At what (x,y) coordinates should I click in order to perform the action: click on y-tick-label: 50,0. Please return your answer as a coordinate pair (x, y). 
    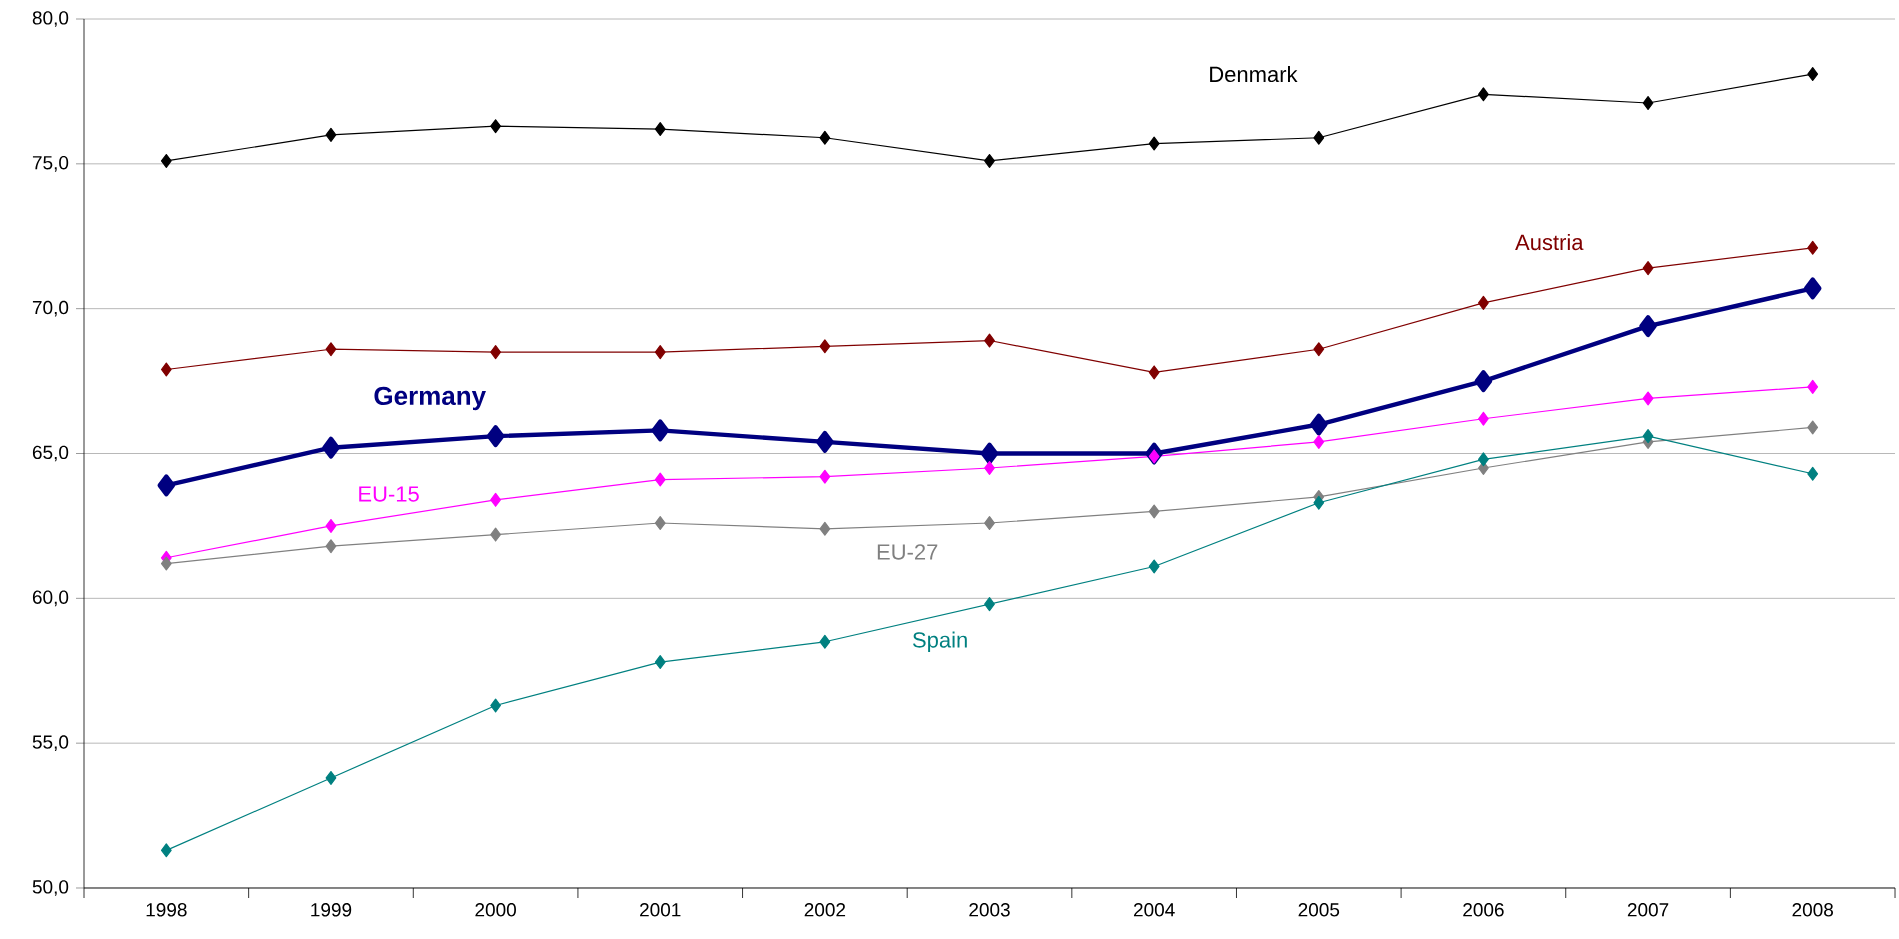
    Looking at the image, I should click on (50, 888).